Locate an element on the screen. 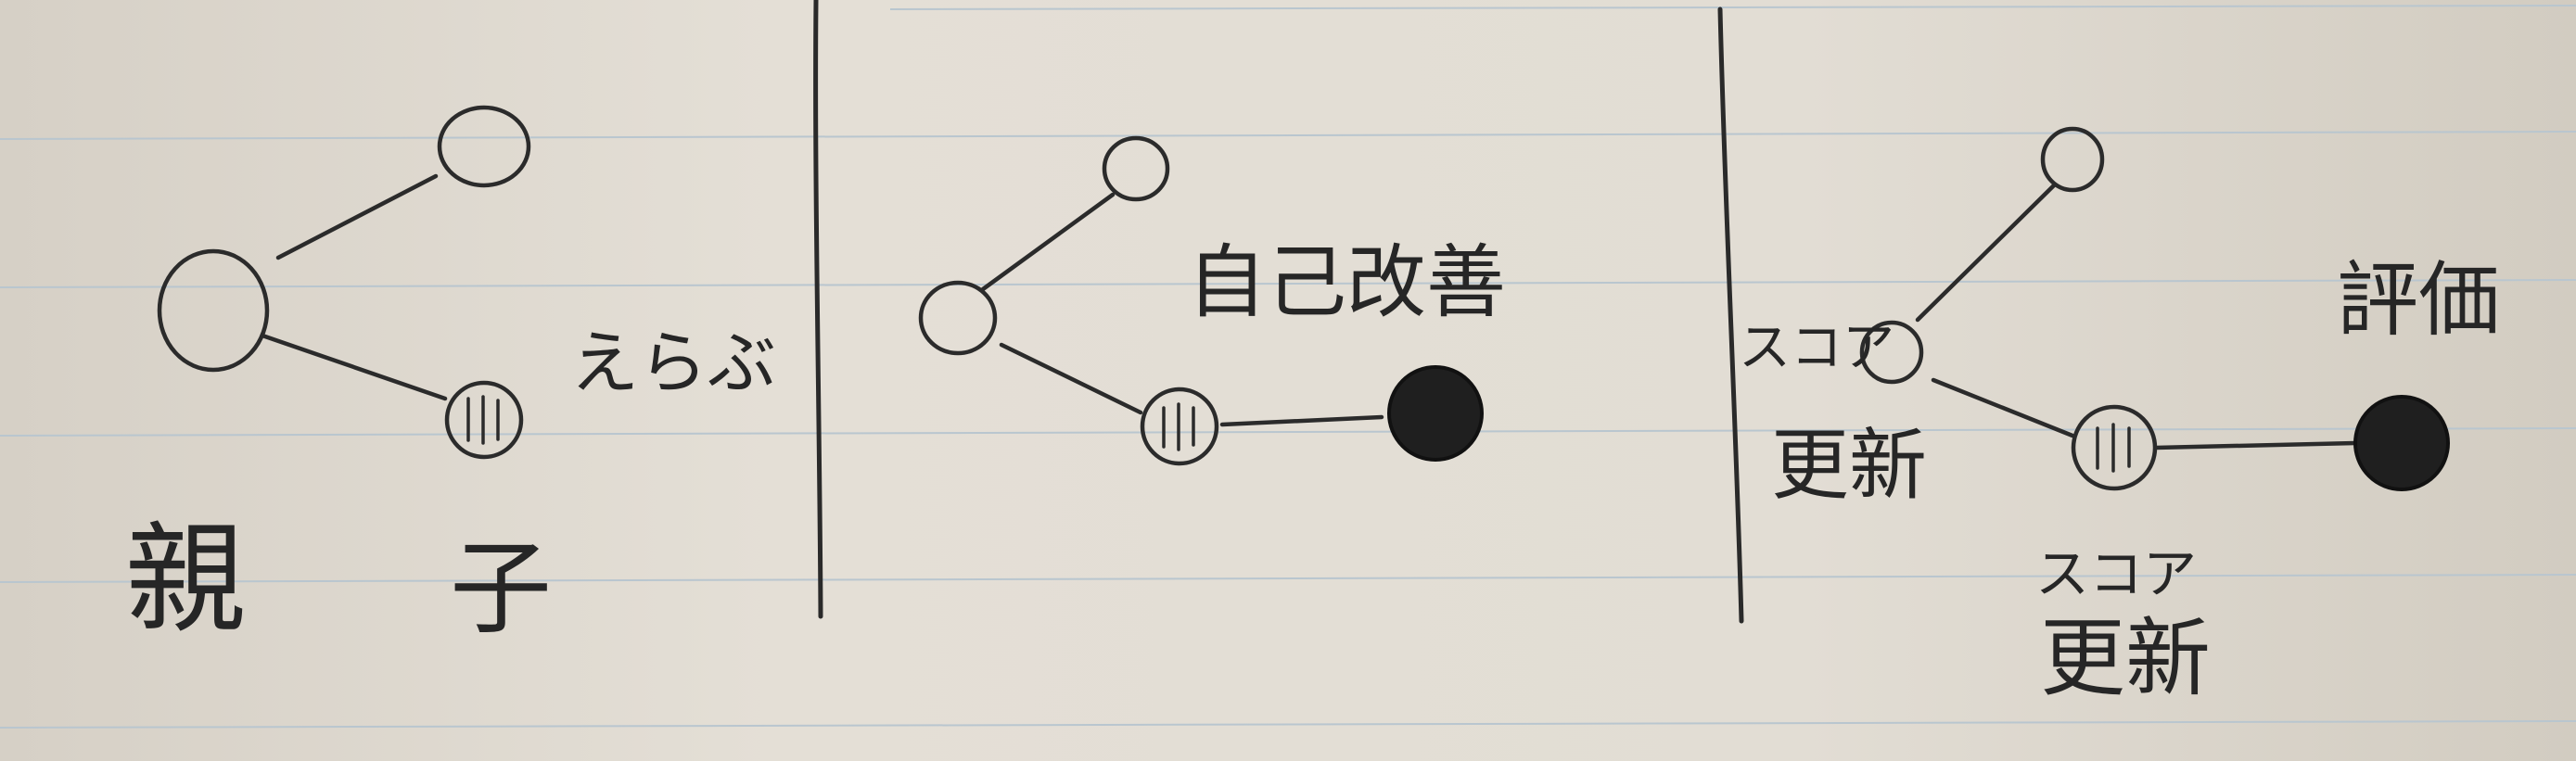  edge-parent-to-child is located at coordinates (354, 367).